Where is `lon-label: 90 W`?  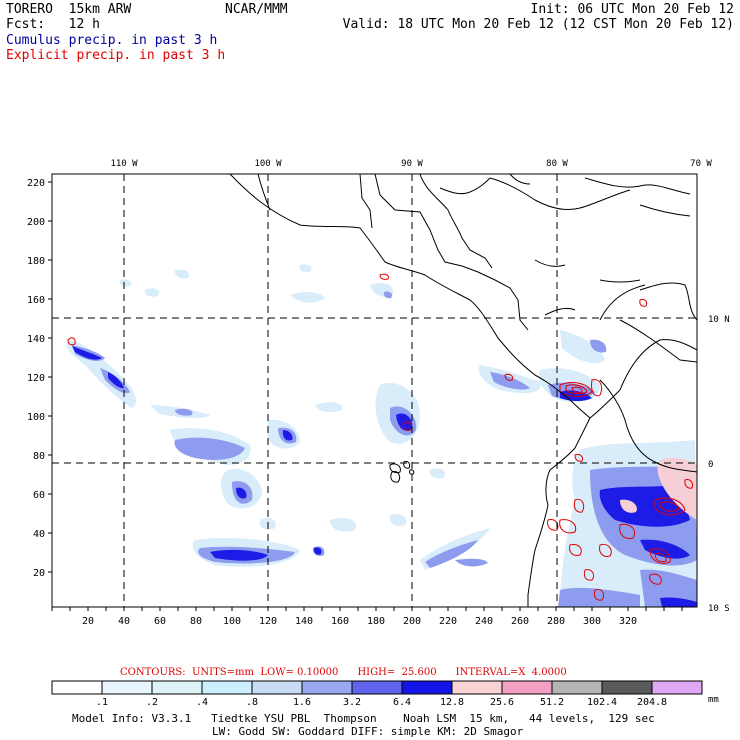
lon-label: 90 W is located at coordinates (412, 164).